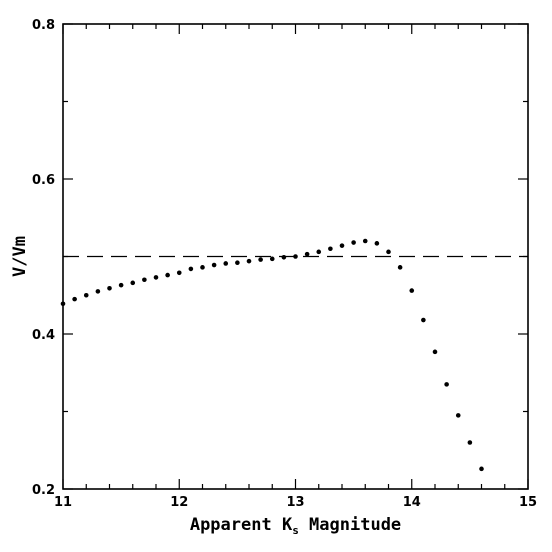 The height and width of the screenshot is (552, 552). What do you see at coordinates (412, 502) in the screenshot?
I see `x-tick-label: 14` at bounding box center [412, 502].